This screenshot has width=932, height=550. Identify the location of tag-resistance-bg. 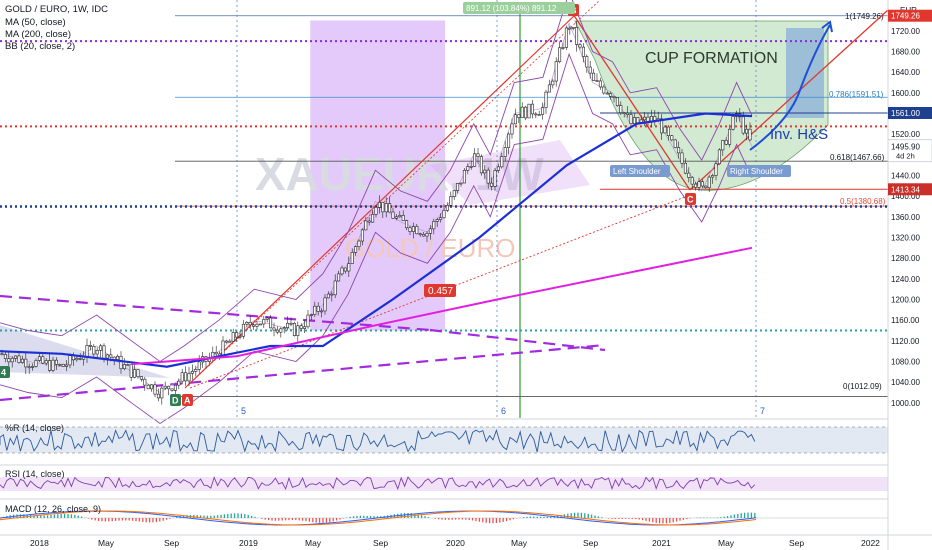
(910, 112).